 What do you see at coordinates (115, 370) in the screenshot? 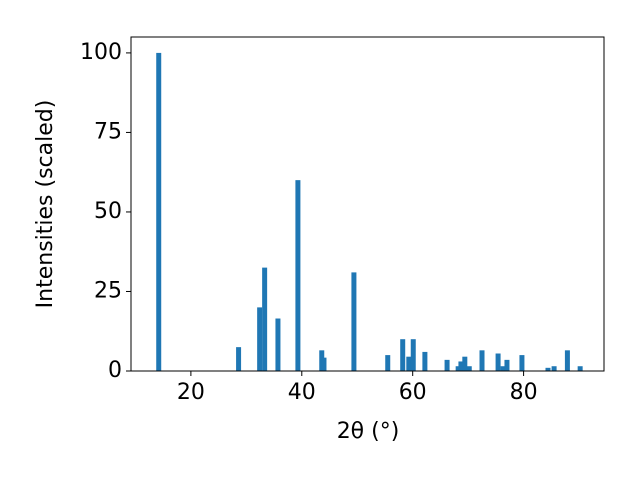
I see `y-tick-label: 0` at bounding box center [115, 370].